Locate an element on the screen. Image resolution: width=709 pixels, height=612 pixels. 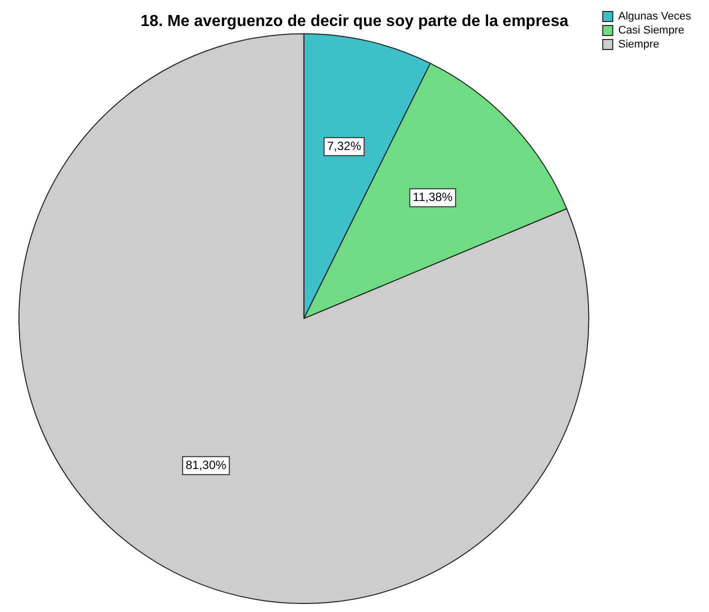
data-label: 11,38% is located at coordinates (432, 197).